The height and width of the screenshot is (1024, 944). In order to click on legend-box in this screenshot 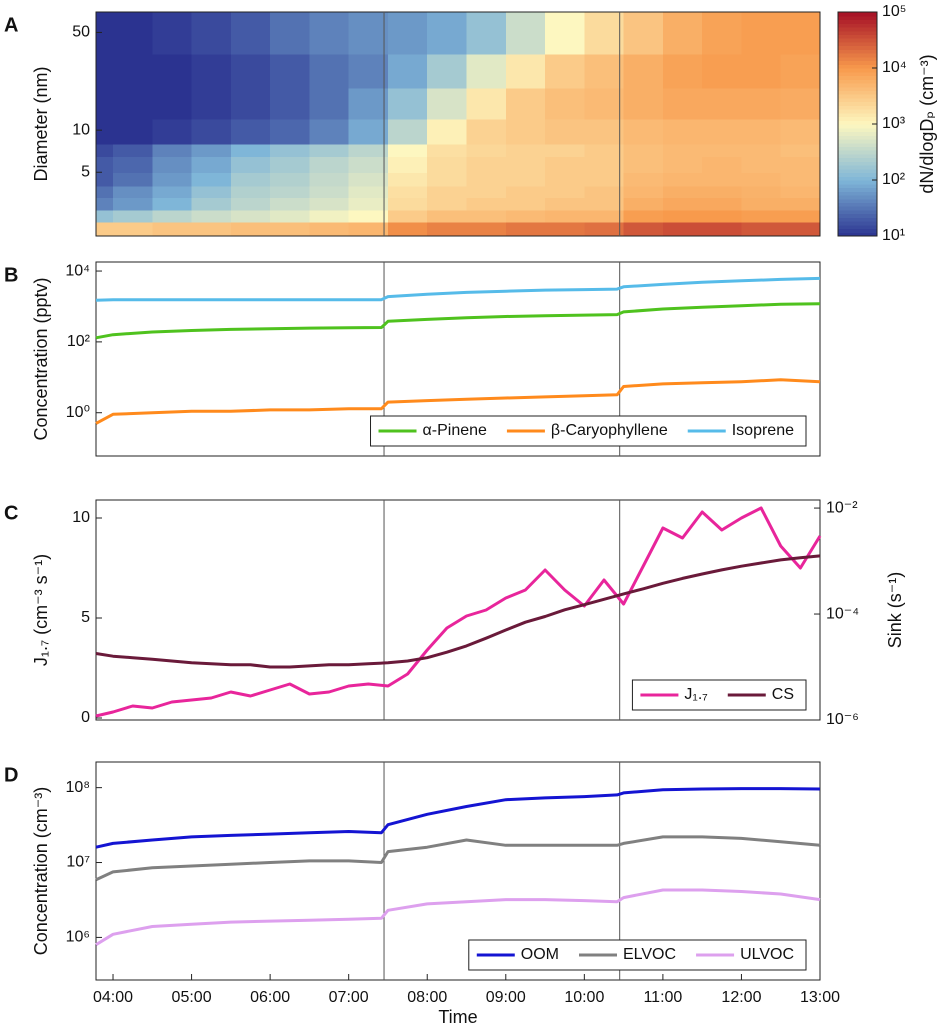, I will do `click(588, 431)`.